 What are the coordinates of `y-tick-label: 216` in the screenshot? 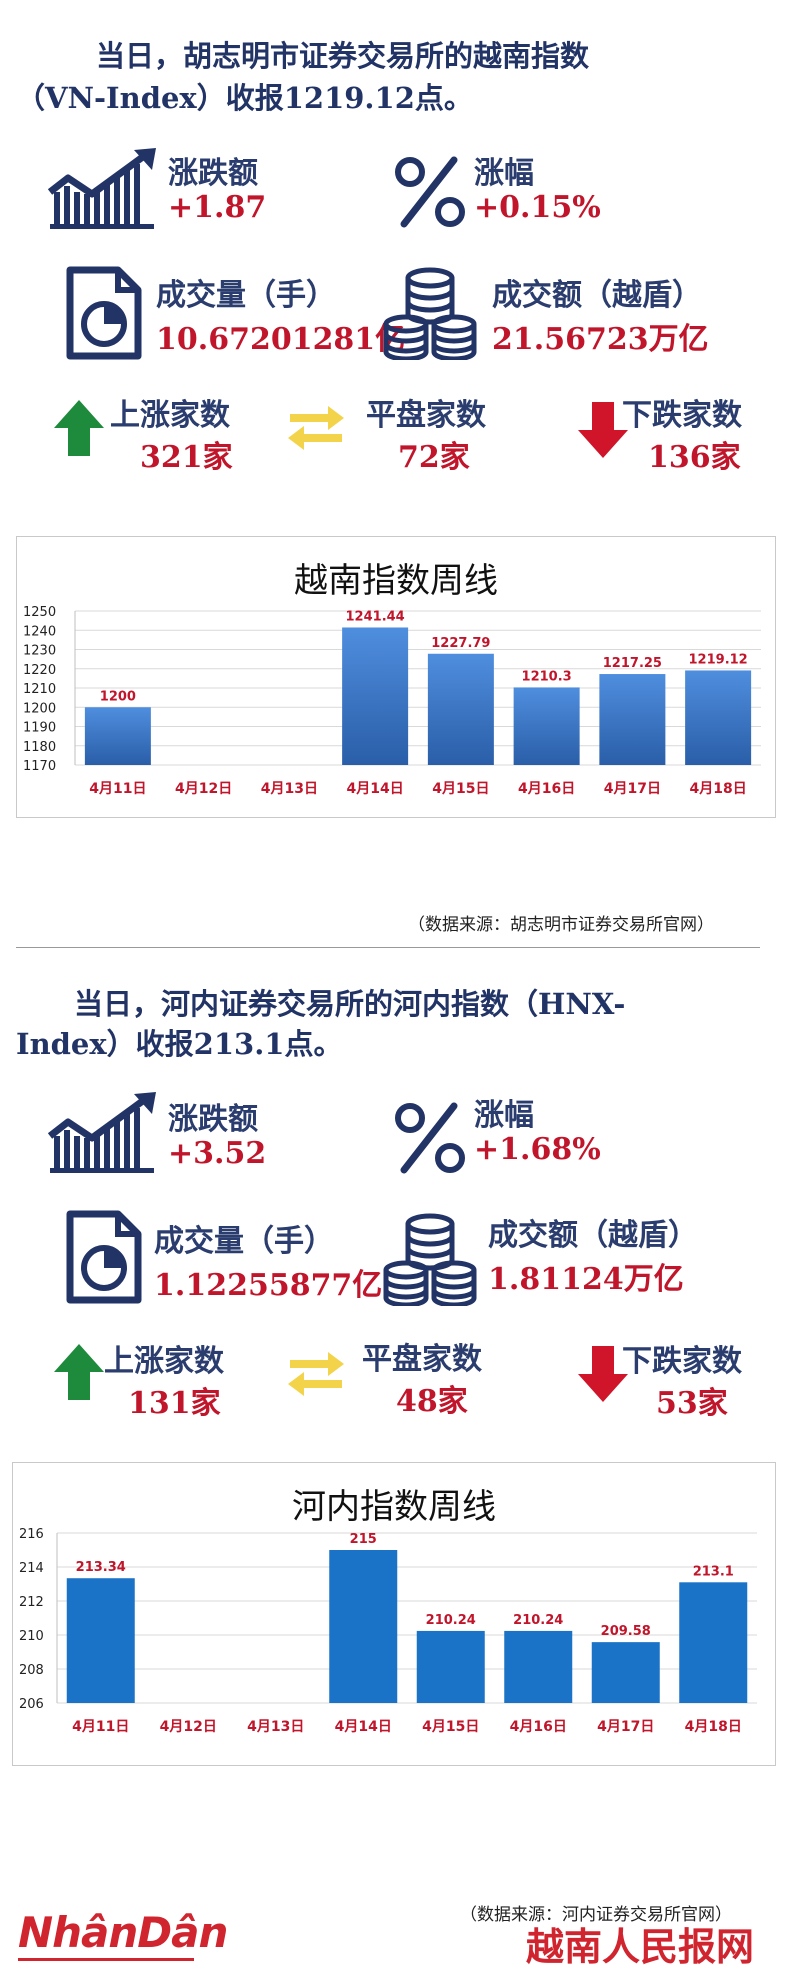 It's located at (31, 1534).